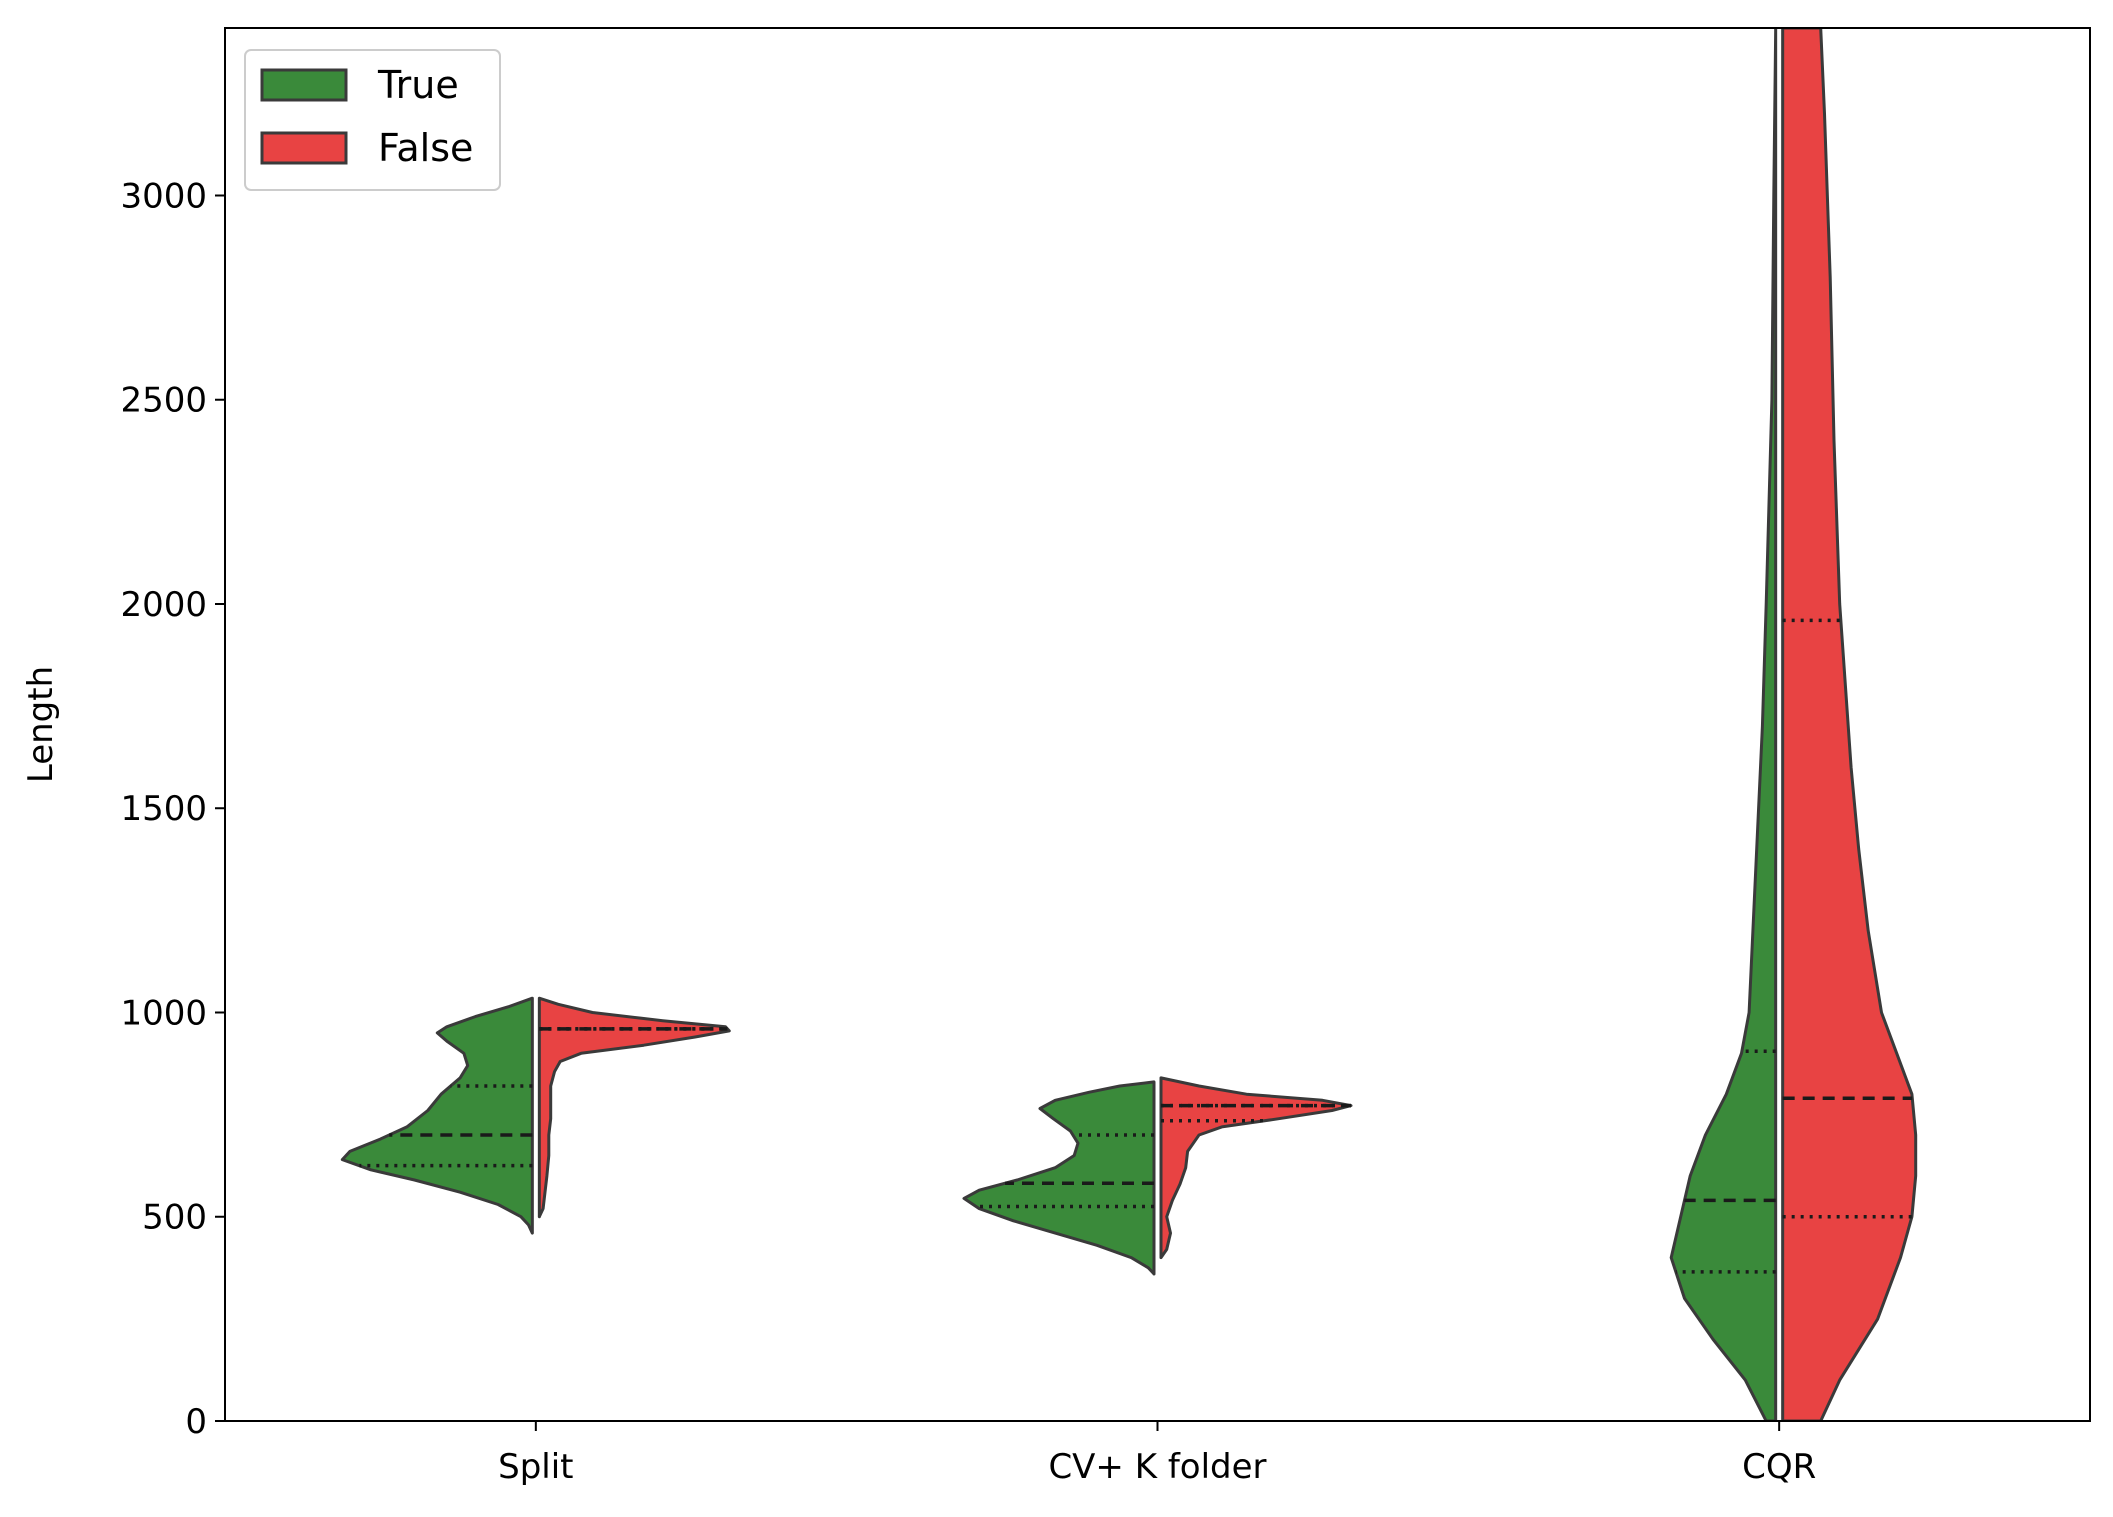 This screenshot has height=1517, width=2113. Describe the element at coordinates (174, 1218) in the screenshot. I see `y-tick-label-500: 500` at that location.